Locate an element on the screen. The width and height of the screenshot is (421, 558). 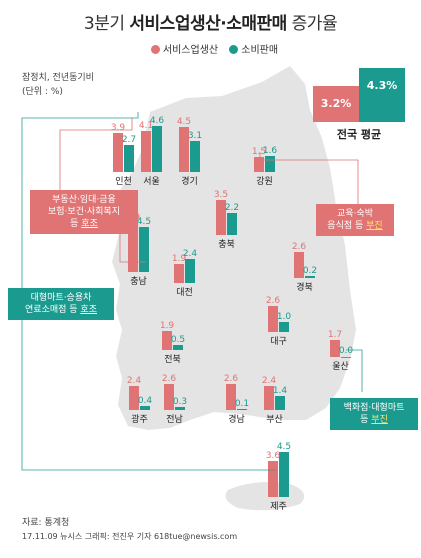
value-label-service-7: 2.6 is located at coordinates (299, 247).